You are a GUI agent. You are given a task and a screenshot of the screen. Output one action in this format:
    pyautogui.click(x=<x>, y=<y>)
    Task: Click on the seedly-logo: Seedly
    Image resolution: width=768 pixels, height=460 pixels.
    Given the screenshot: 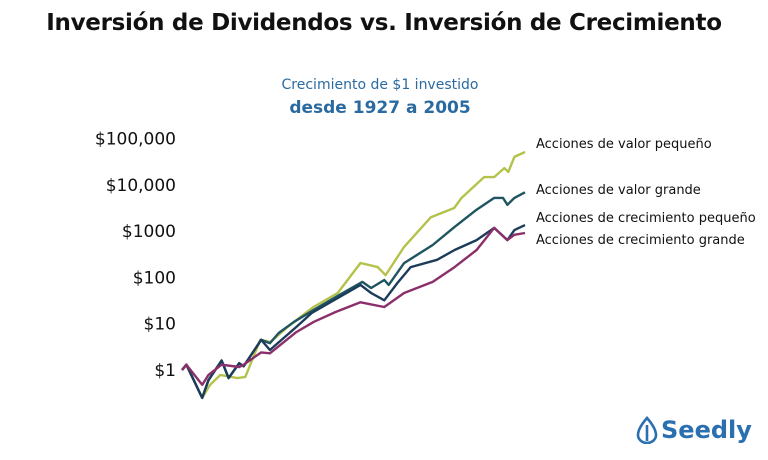 What is the action you would take?
    pyautogui.click(x=694, y=430)
    